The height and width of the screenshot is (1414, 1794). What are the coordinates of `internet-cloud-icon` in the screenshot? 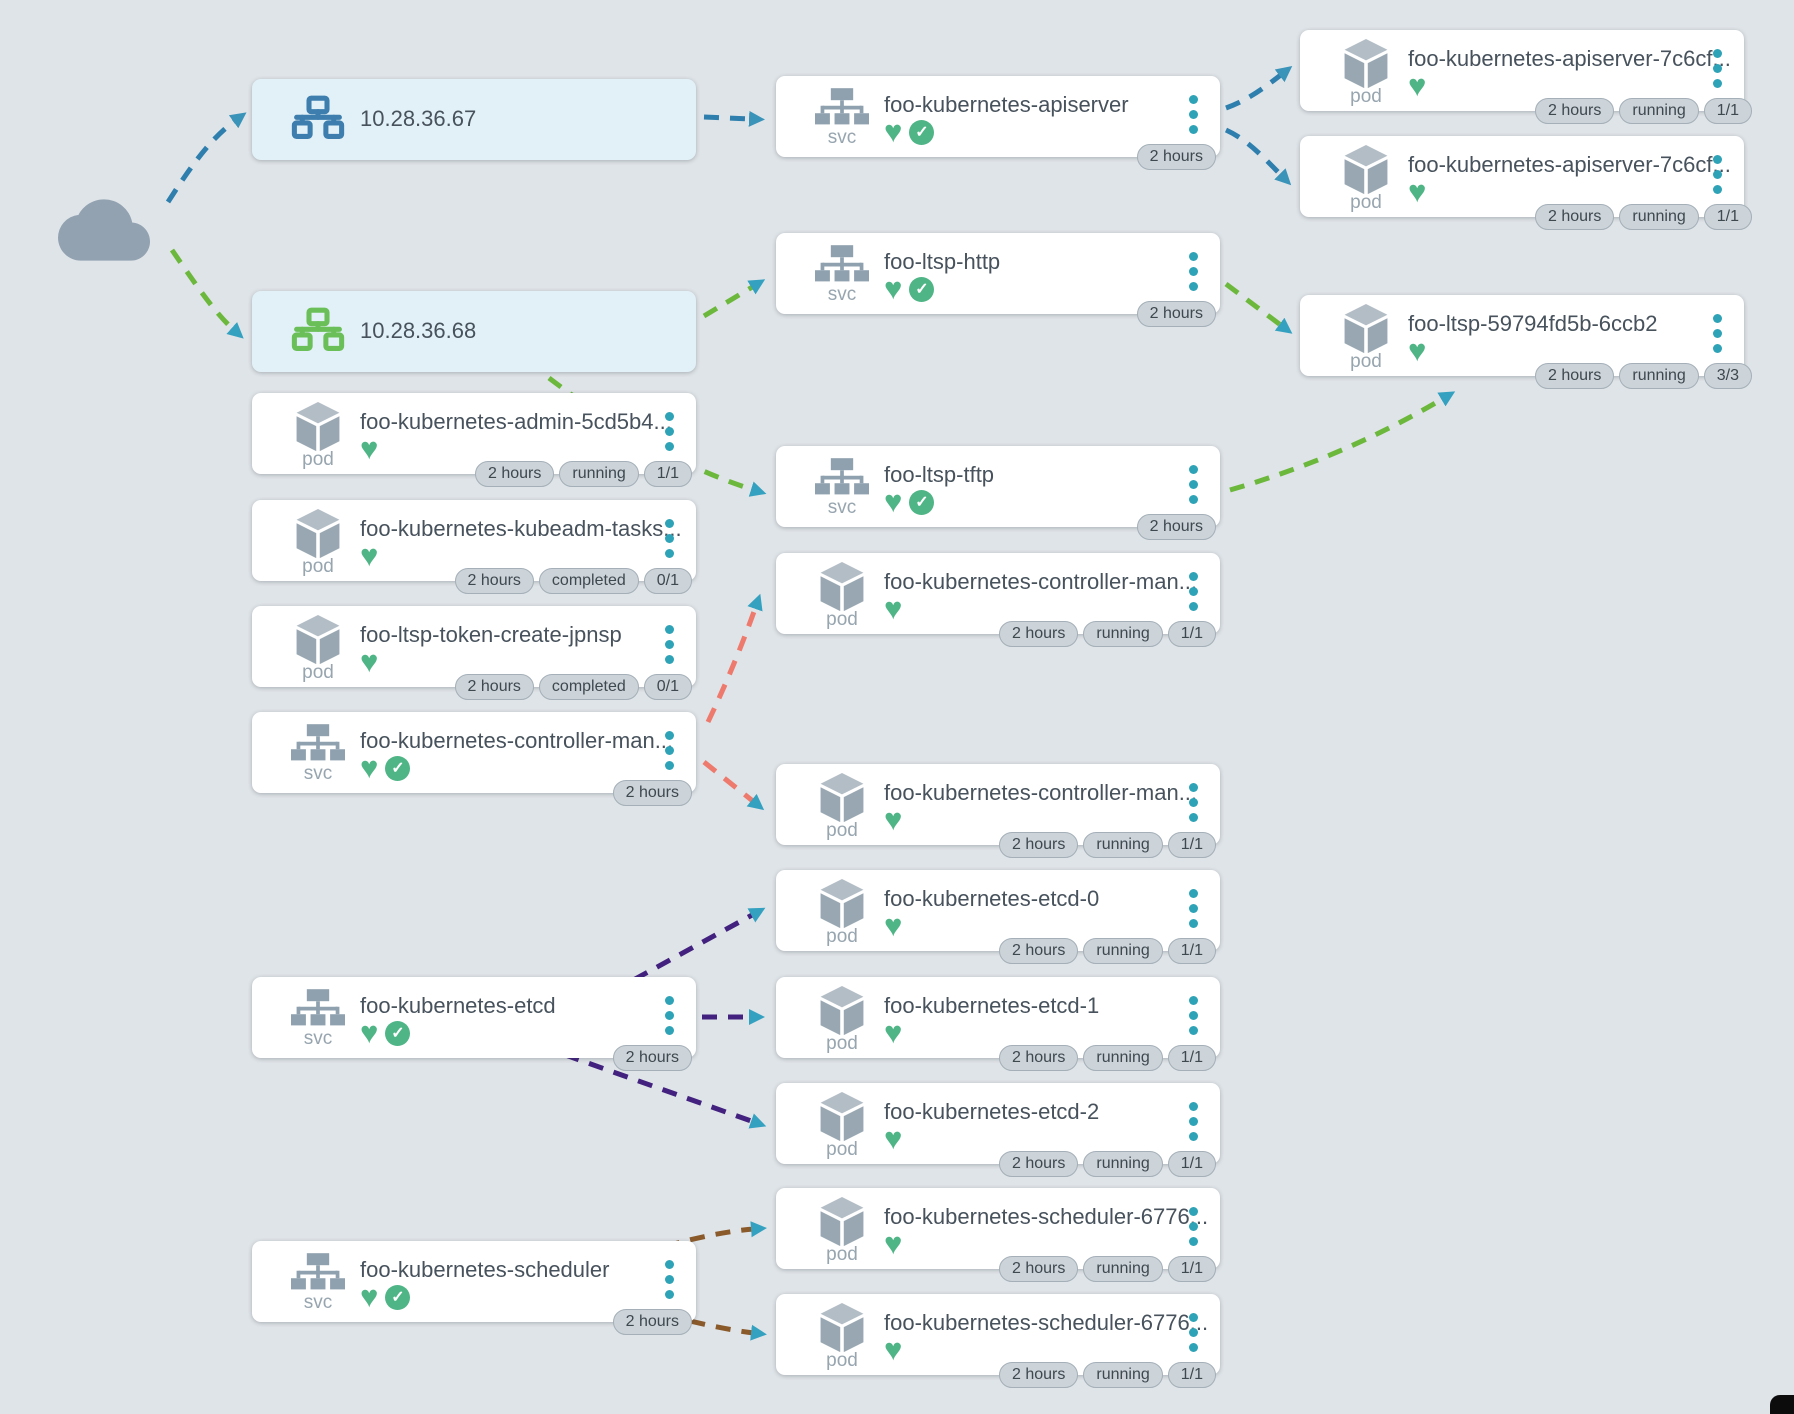 It's located at (104, 230).